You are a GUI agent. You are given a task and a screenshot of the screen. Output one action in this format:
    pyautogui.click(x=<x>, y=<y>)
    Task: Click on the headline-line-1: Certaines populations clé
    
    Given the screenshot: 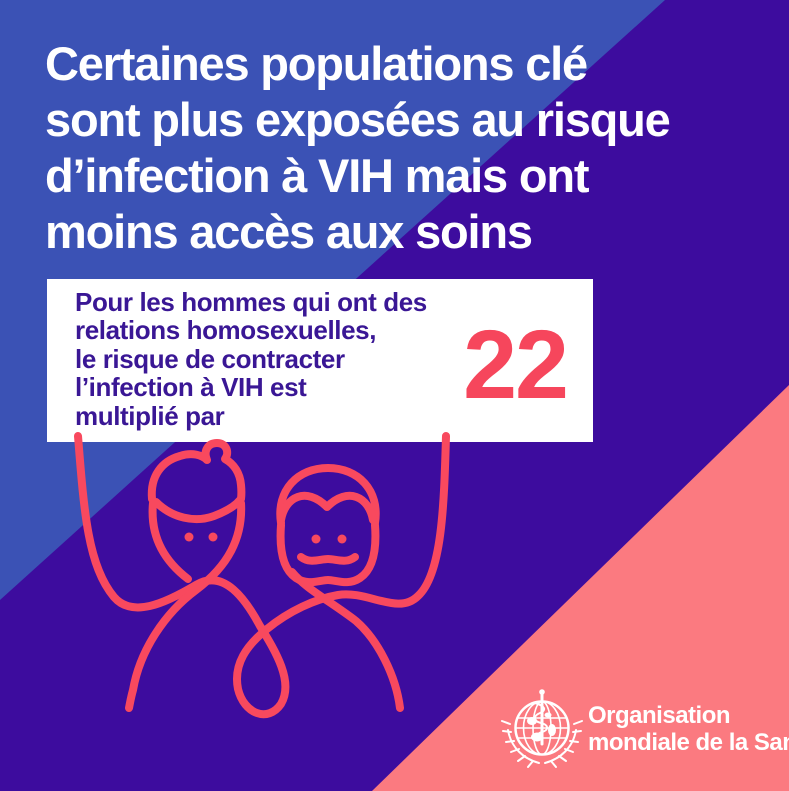 What is the action you would take?
    pyautogui.click(x=316, y=63)
    